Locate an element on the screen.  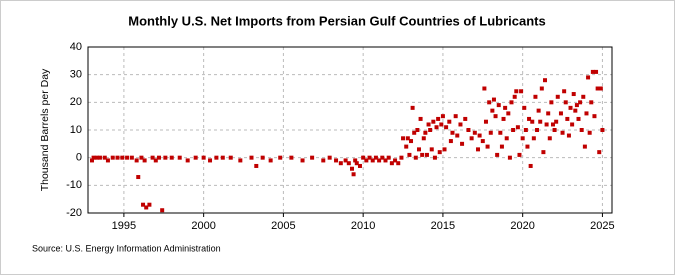
x-tick-label: 2015 is located at coordinates (443, 226).